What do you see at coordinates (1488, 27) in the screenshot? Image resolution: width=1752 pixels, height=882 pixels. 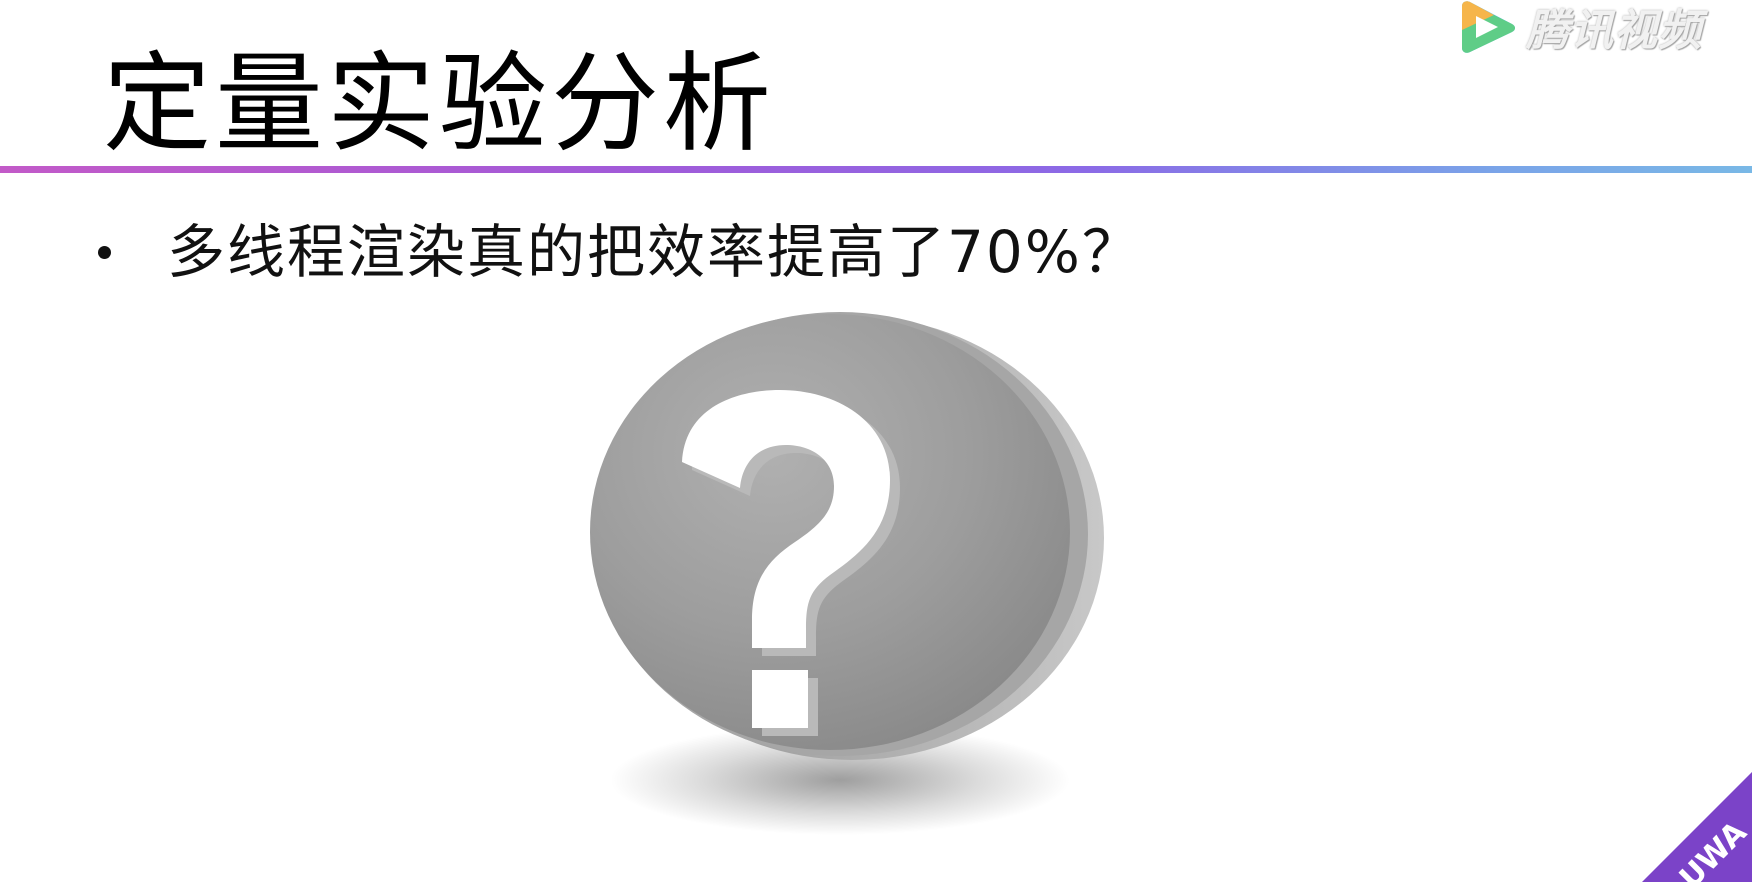 I see `play-logo-icon` at bounding box center [1488, 27].